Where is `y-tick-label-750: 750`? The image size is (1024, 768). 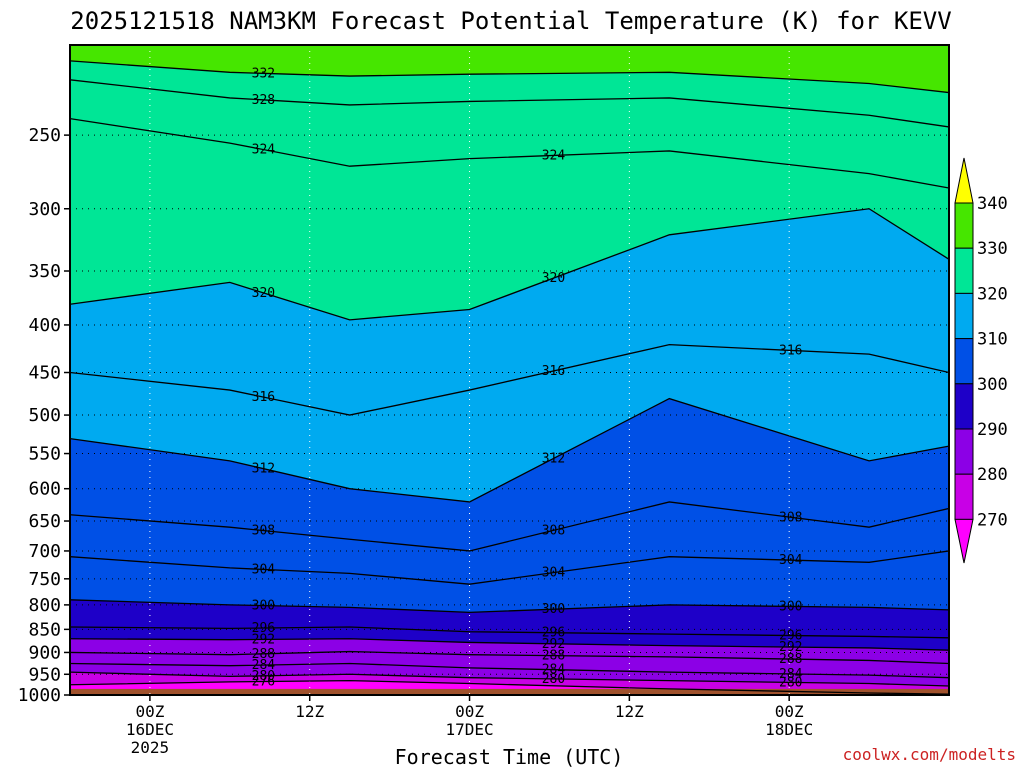
y-tick-label-750: 750 is located at coordinates (44, 579).